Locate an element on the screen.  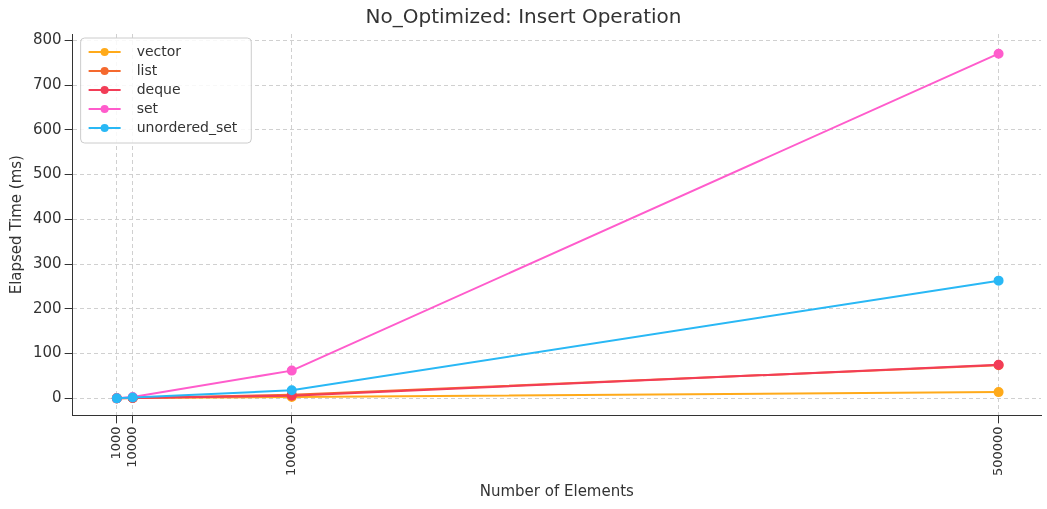
x-tick-label: 500000 is located at coordinates (997, 451).